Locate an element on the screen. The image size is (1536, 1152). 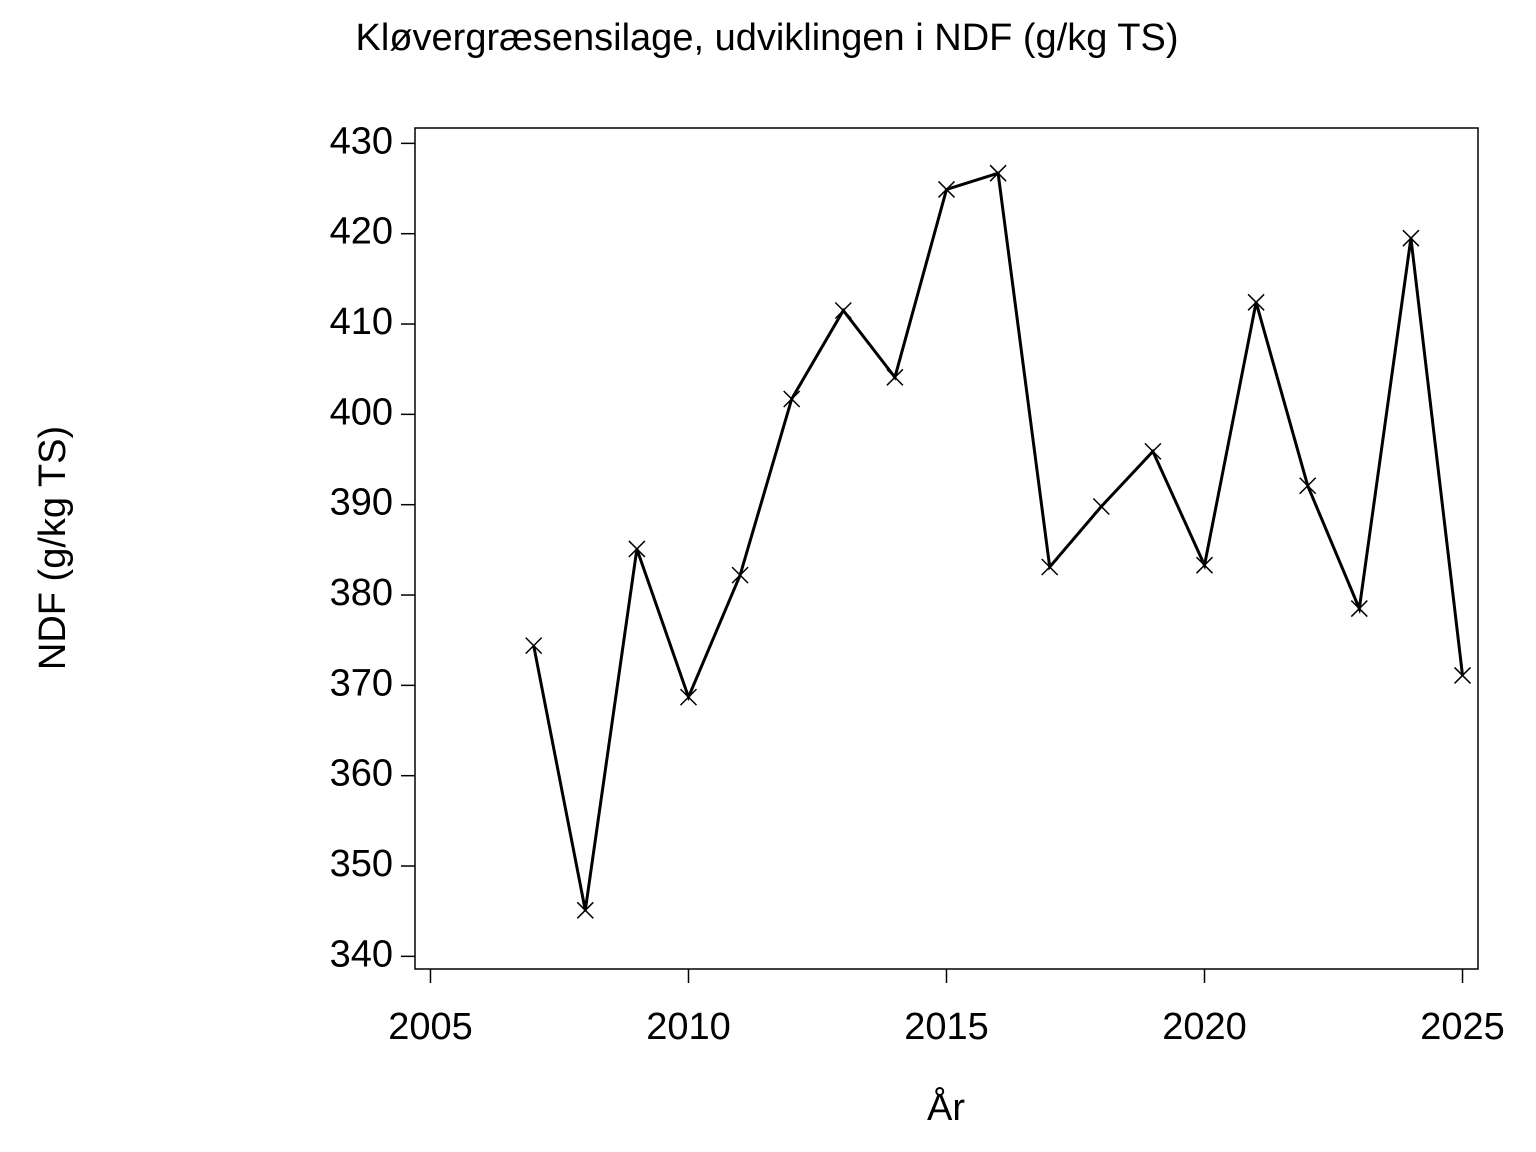
y-tick-label: 350 is located at coordinates (361, 864).